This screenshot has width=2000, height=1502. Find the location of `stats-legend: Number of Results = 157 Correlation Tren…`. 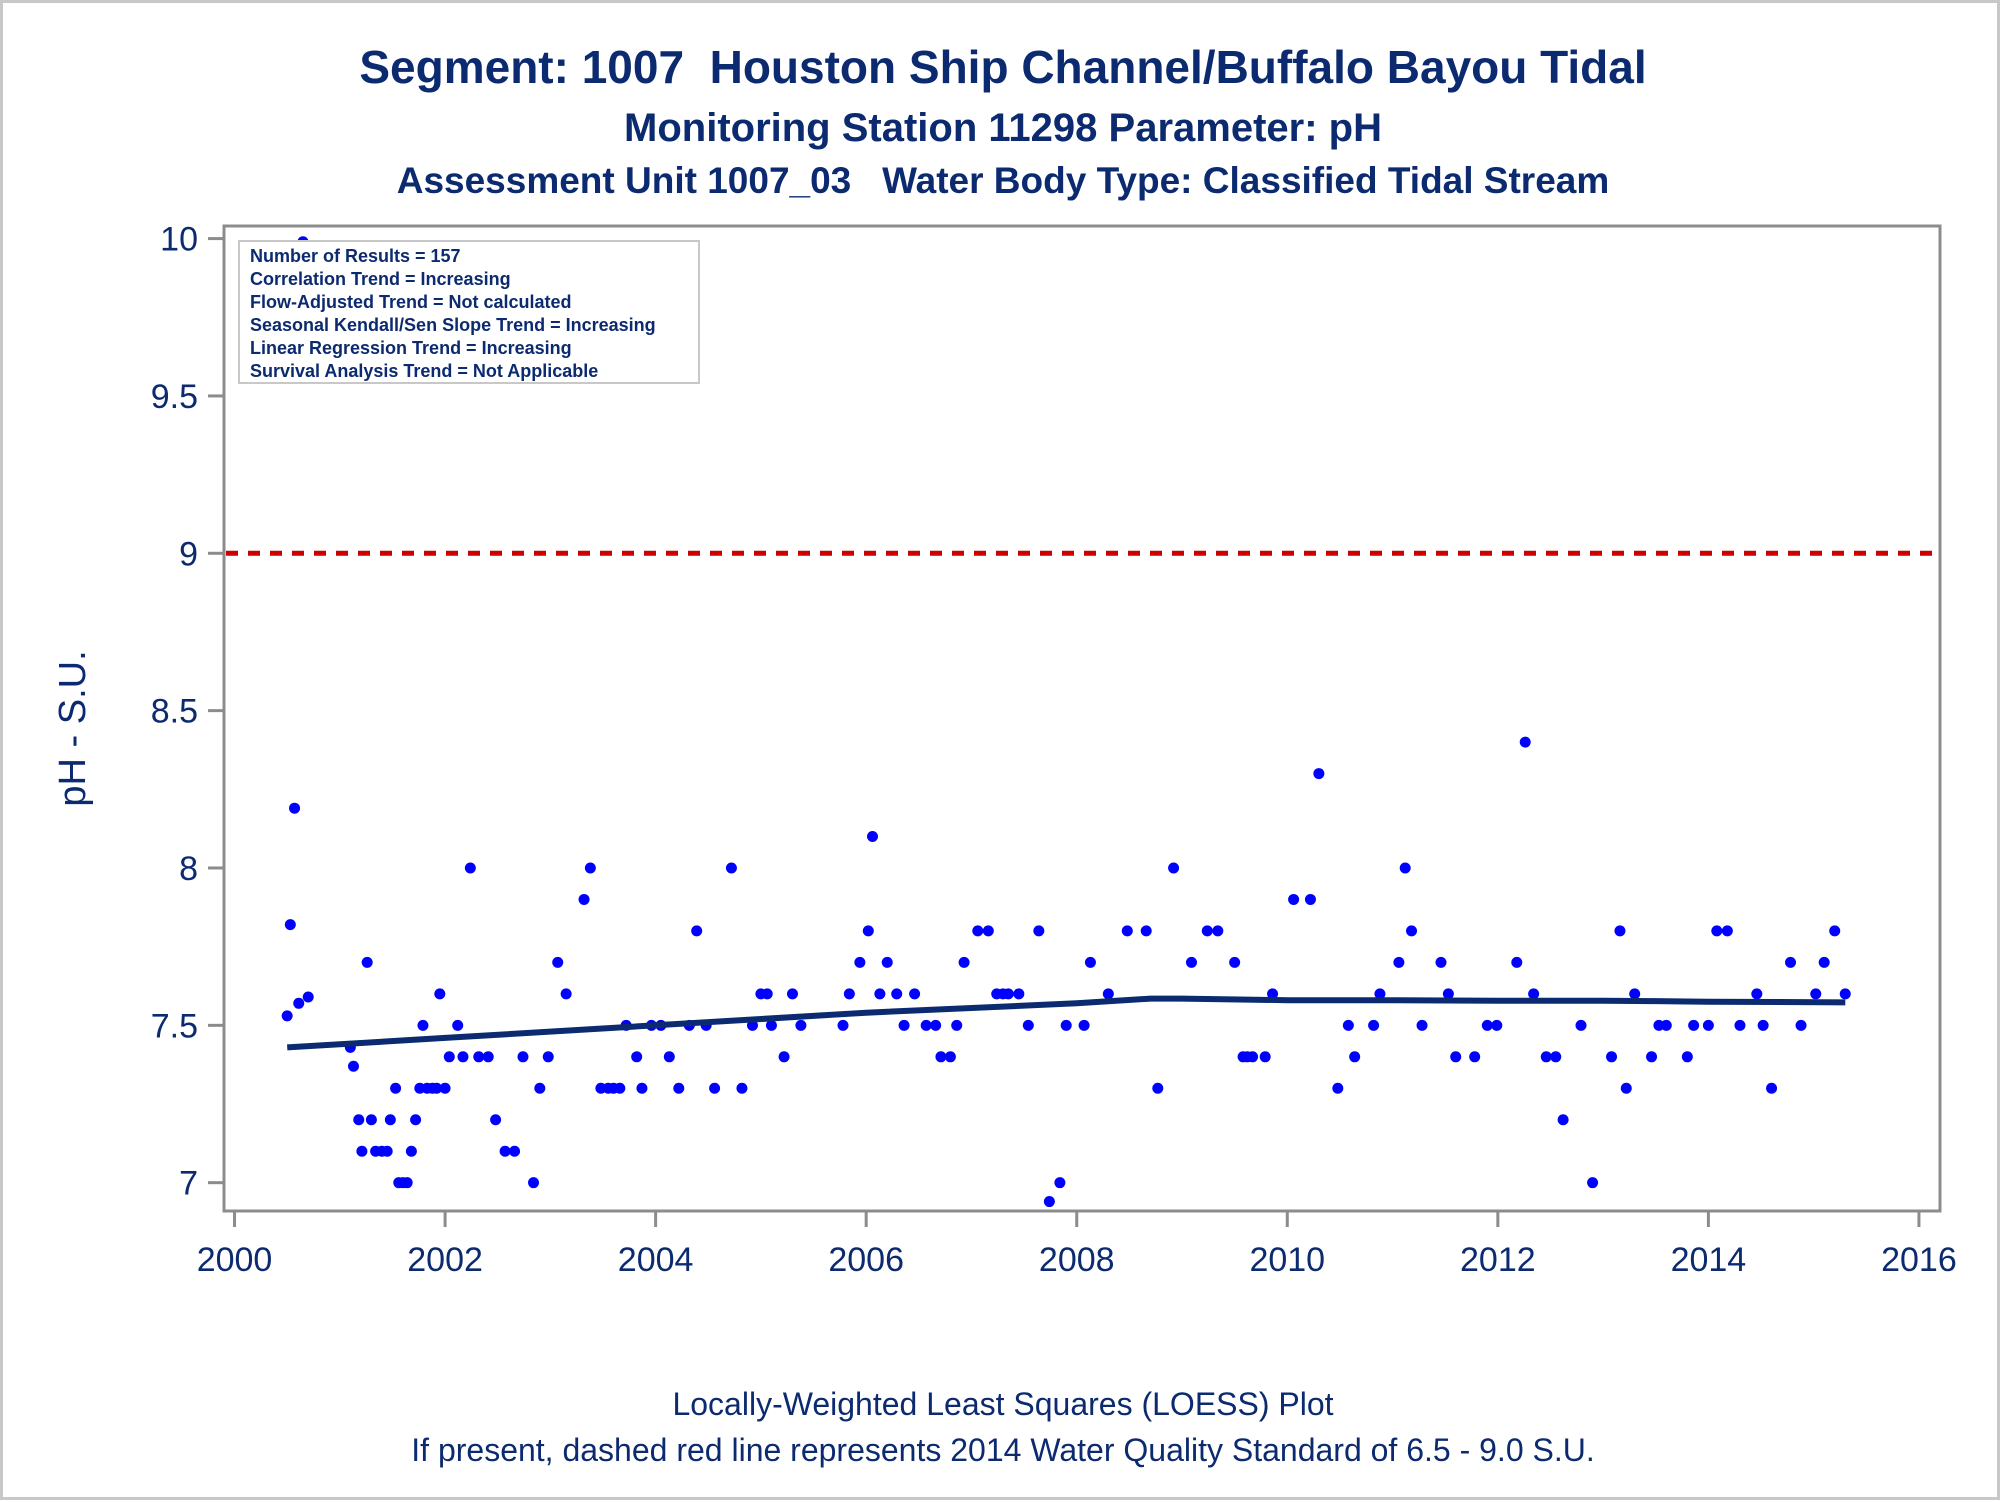

stats-legend: Number of Results = 157 Correlation Tren… is located at coordinates (469, 312).